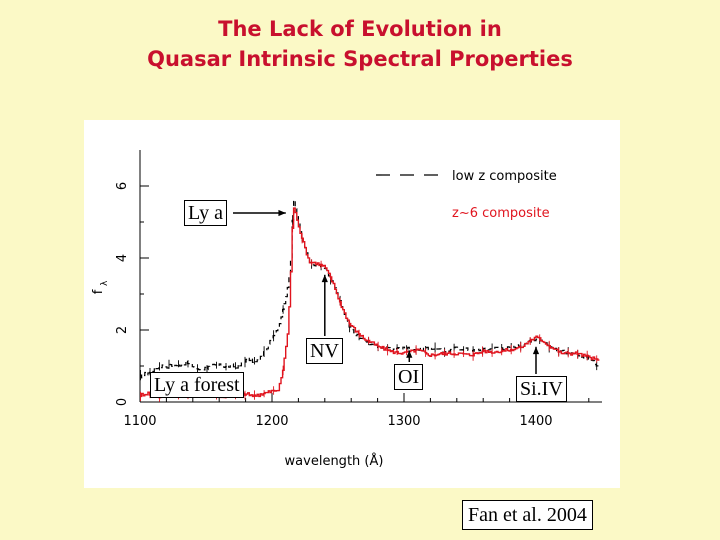  Describe the element at coordinates (501, 213) in the screenshot. I see `legend-label-z6: z~6 composite` at that location.